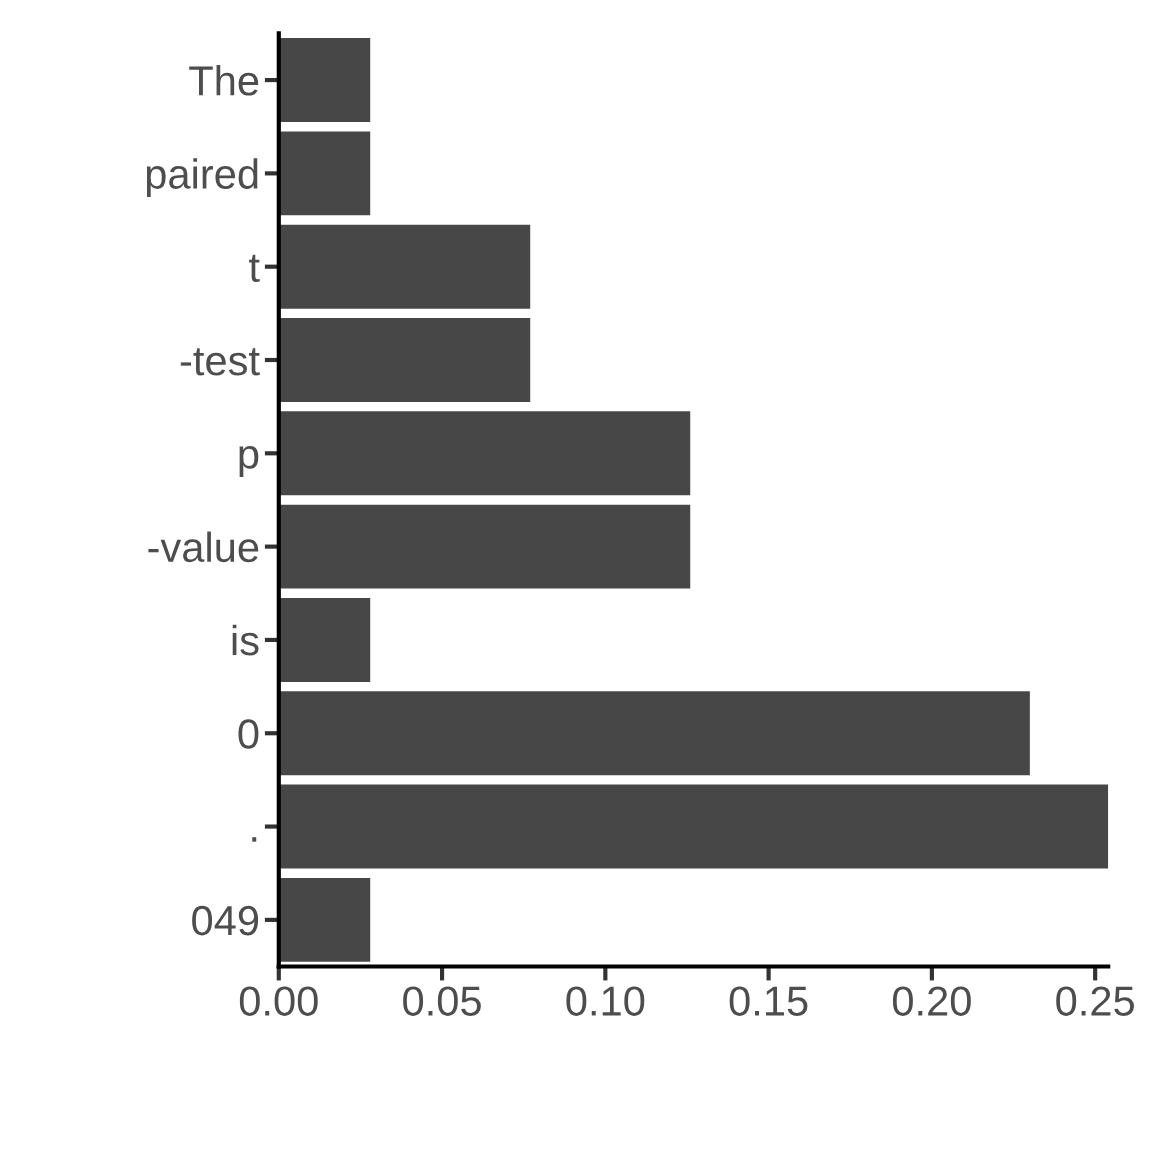 This screenshot has width=1152, height=1152. What do you see at coordinates (442, 1001) in the screenshot?
I see `x-tick-label: 0.05` at bounding box center [442, 1001].